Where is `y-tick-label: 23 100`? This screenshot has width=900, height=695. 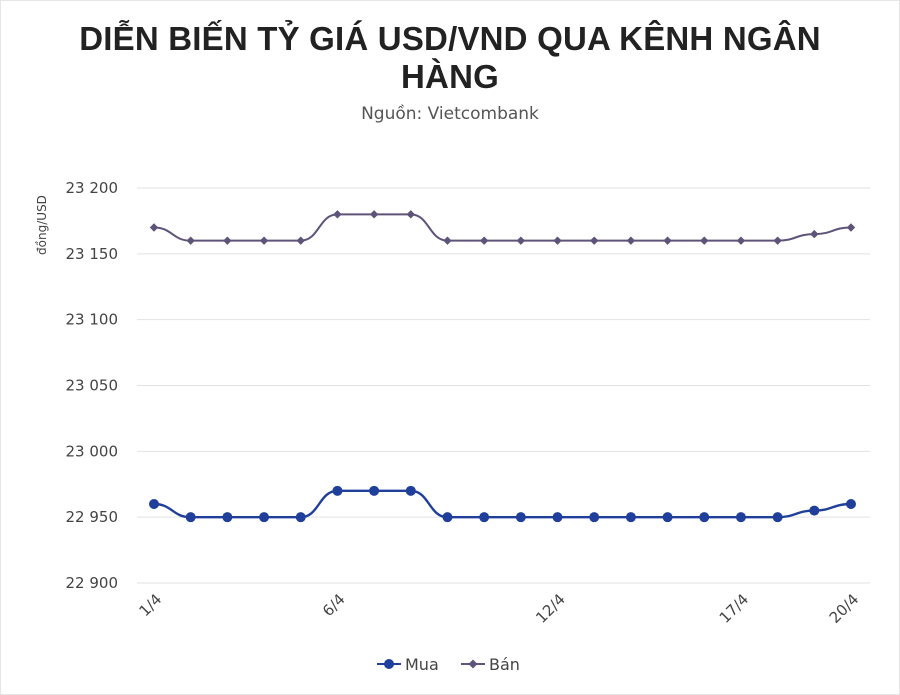 y-tick-label: 23 100 is located at coordinates (92, 320).